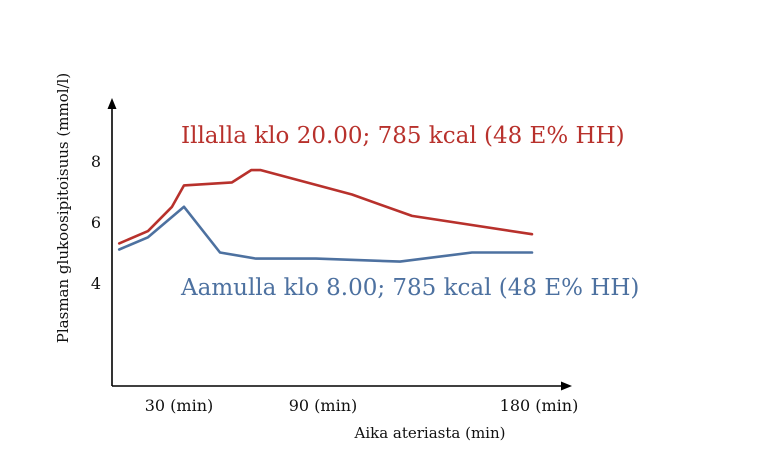 This screenshot has width=768, height=471. Describe the element at coordinates (179, 405) in the screenshot. I see `x-tick-label: 30 (min)` at that location.